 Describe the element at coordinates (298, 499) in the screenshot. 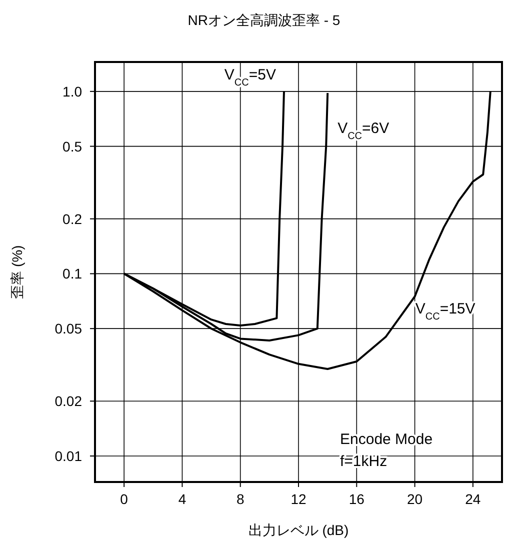

I see `x-tick-label: 12` at that location.